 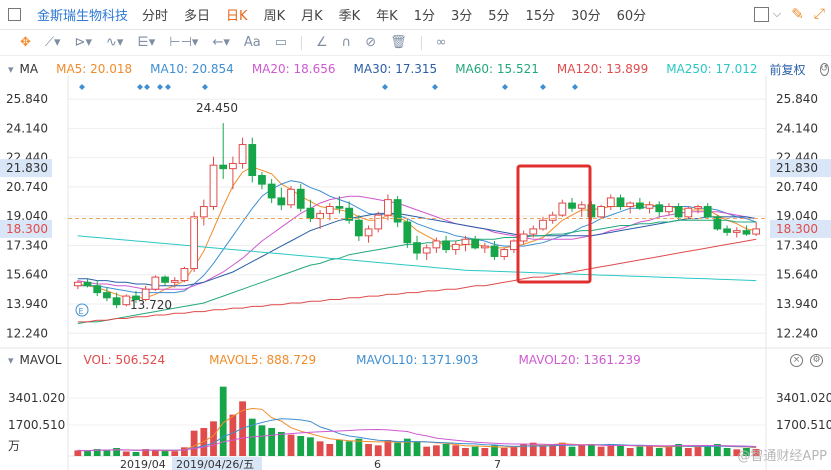 I want to click on layout-checkbox, so click(x=761, y=14).